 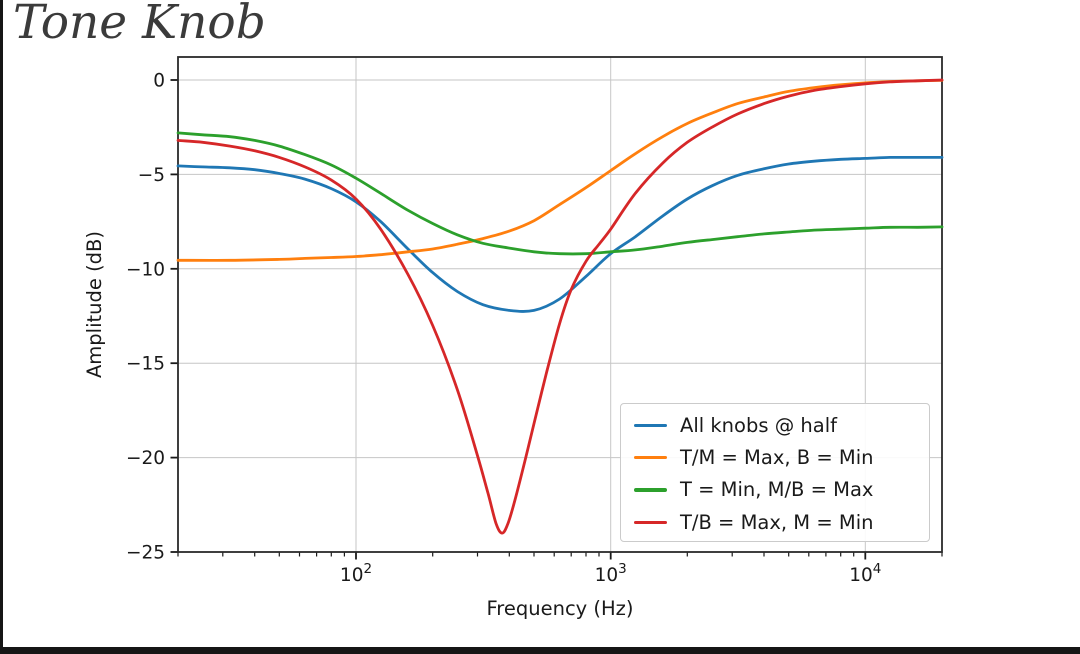 What do you see at coordinates (758, 425) in the screenshot?
I see `legend-item-label: All knobs @ half` at bounding box center [758, 425].